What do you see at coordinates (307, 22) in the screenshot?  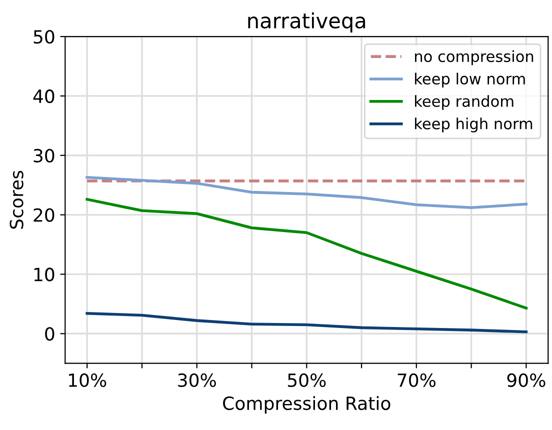 I see `chart-title: narrativeqa` at bounding box center [307, 22].